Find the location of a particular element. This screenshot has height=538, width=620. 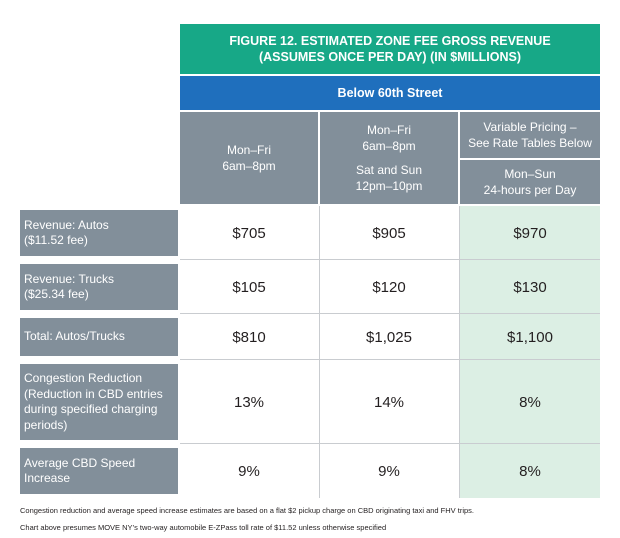

row-label-revenue-autos: Revenue: Autos ($11.52 fee) is located at coordinates (99, 233).